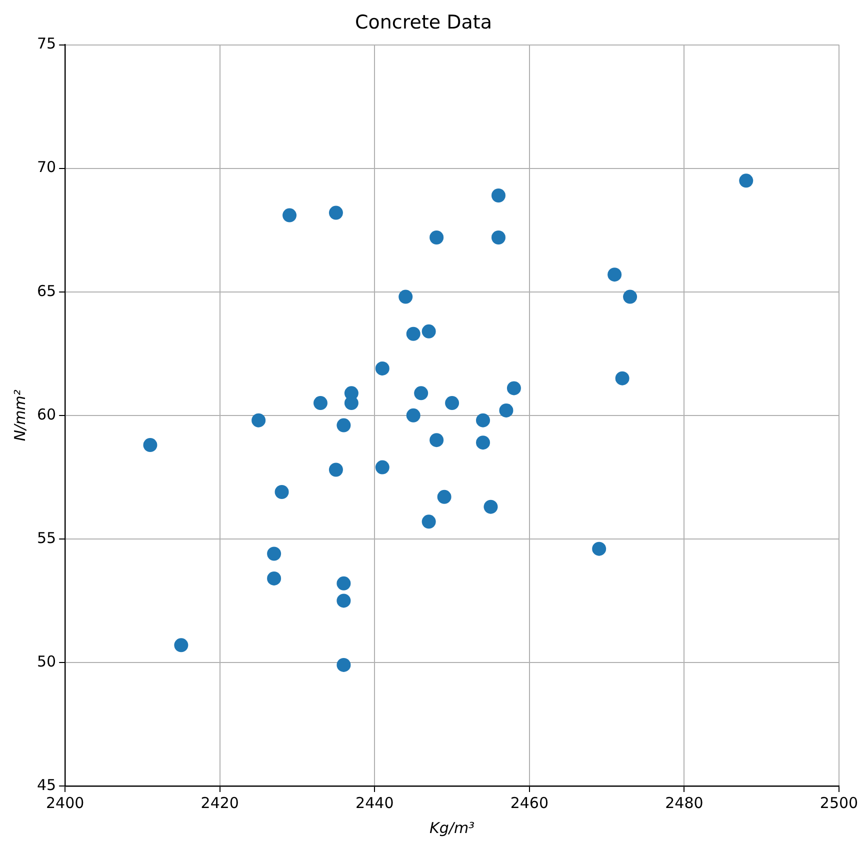 The height and width of the screenshot is (846, 867). What do you see at coordinates (423, 22) in the screenshot?
I see `chart-title: Concrete Data` at bounding box center [423, 22].